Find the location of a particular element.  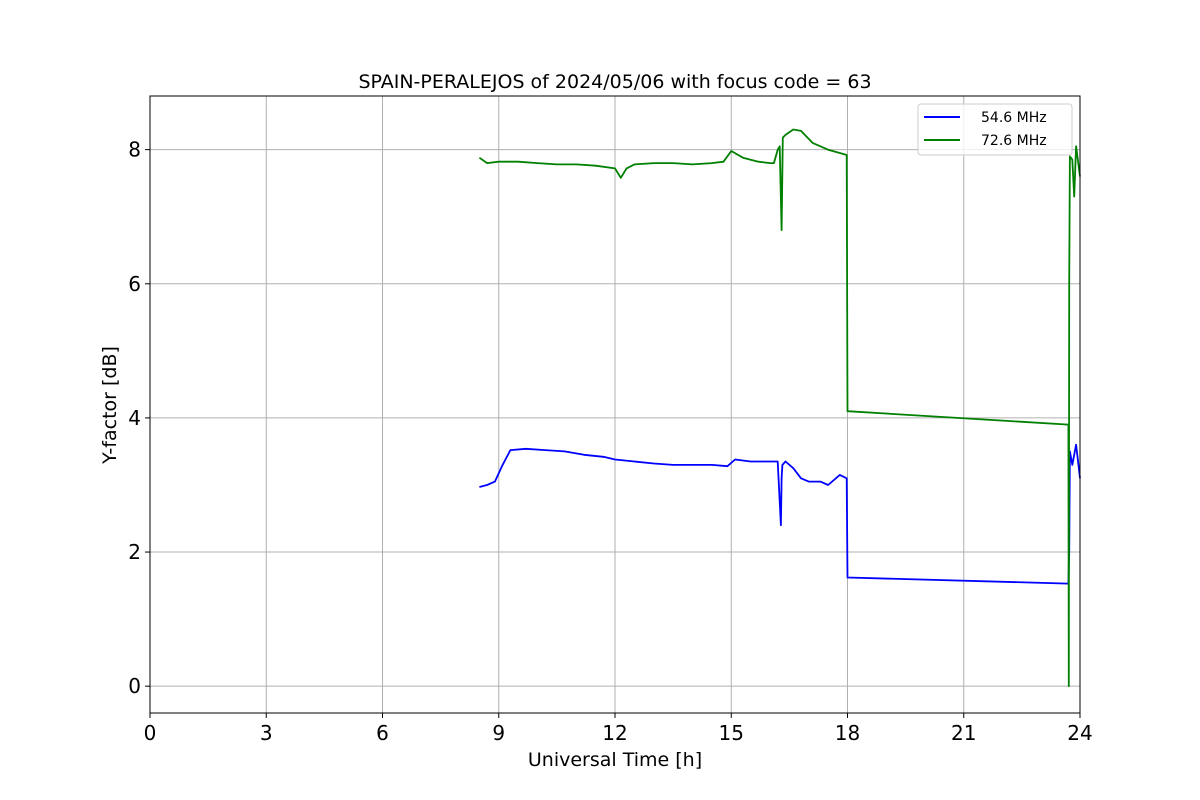

x-tick-label: 21 is located at coordinates (963, 733).